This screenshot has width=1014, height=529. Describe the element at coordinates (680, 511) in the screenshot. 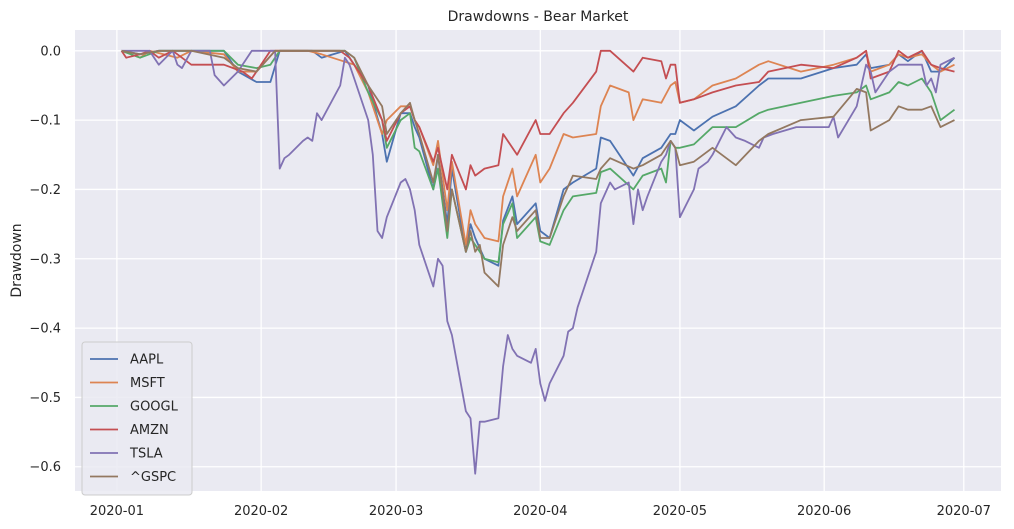

I see `x-tick-label: 2020-05` at that location.